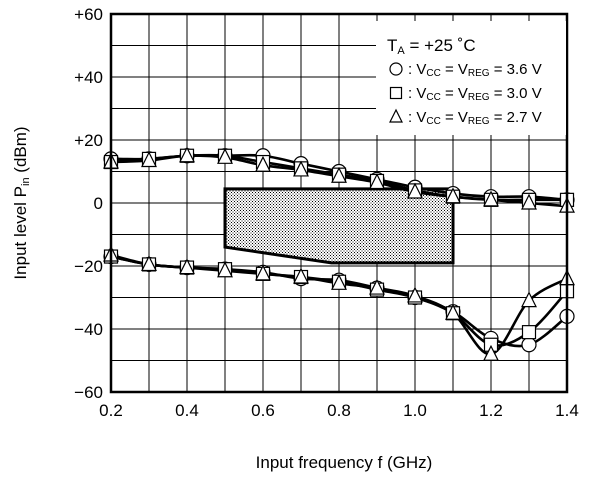 This screenshot has width=592, height=477. Describe the element at coordinates (88, 266) in the screenshot. I see `y-tick-label: −20` at that location.